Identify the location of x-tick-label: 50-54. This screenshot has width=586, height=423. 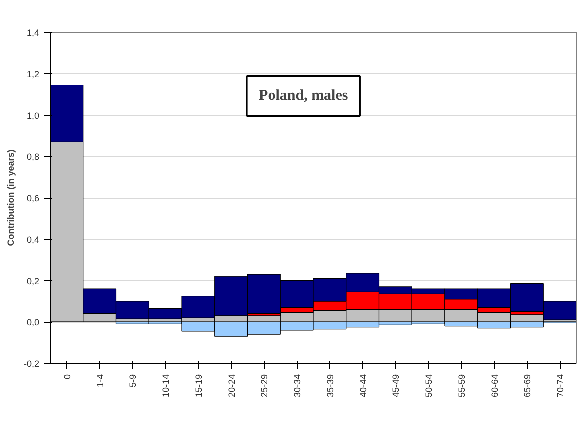
(429, 386).